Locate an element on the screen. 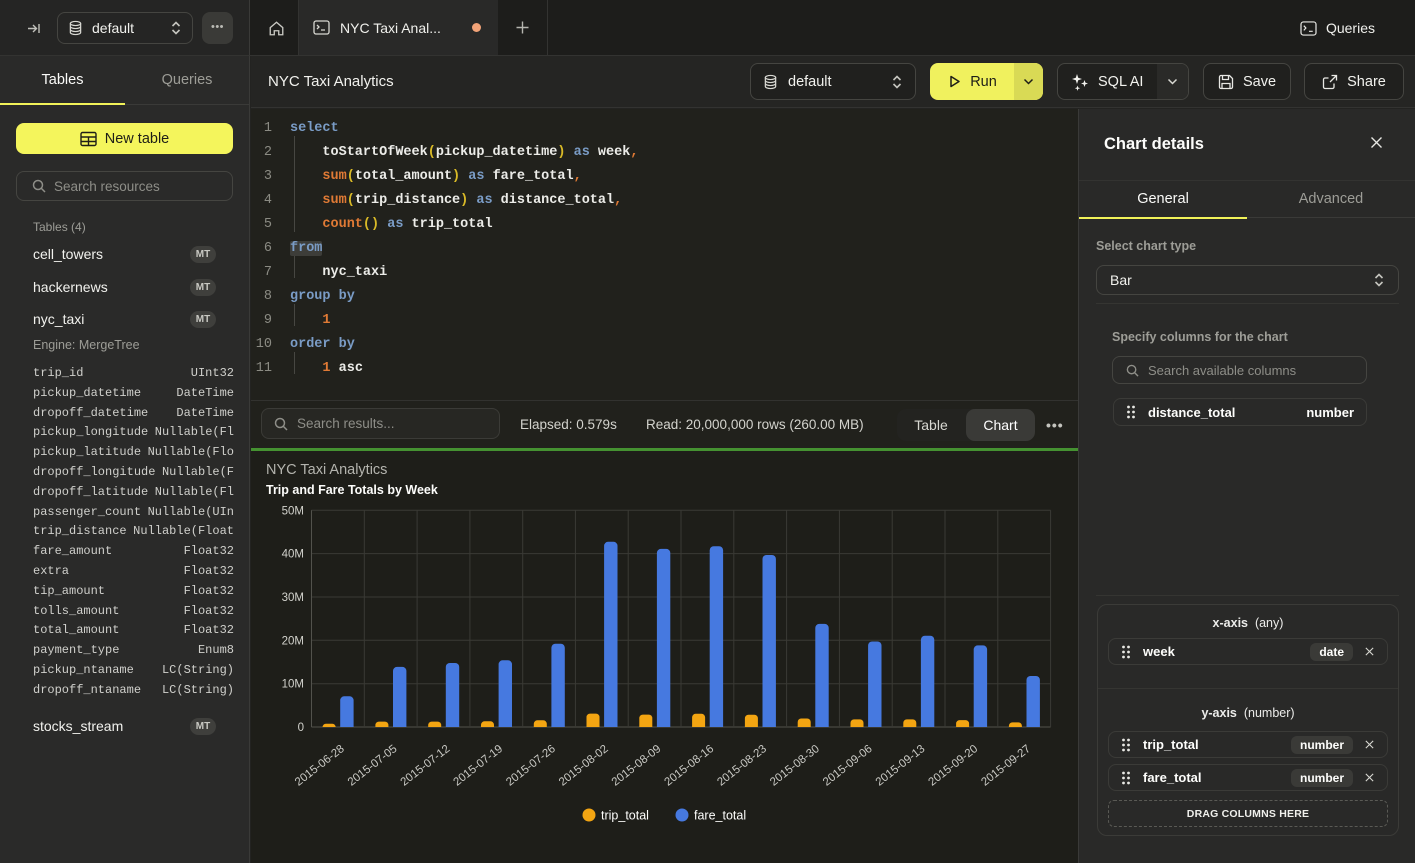 The height and width of the screenshot is (863, 1415). svg-text: 2015-08-30 is located at coordinates (795, 766).